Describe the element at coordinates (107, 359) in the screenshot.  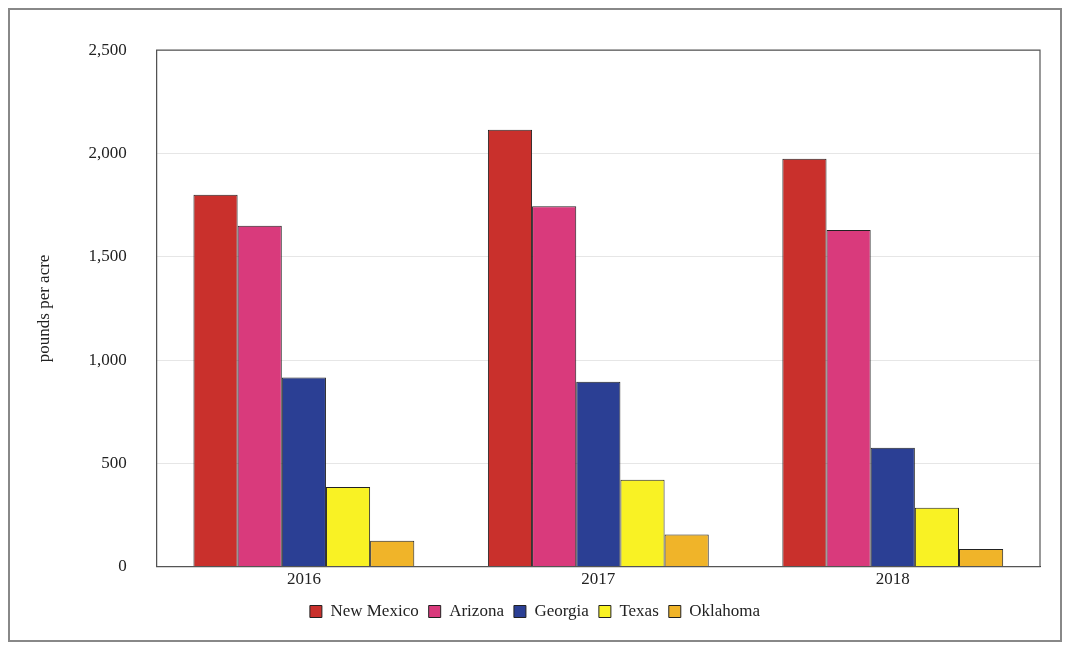
I see `y-tick-label: 1,000` at that location.